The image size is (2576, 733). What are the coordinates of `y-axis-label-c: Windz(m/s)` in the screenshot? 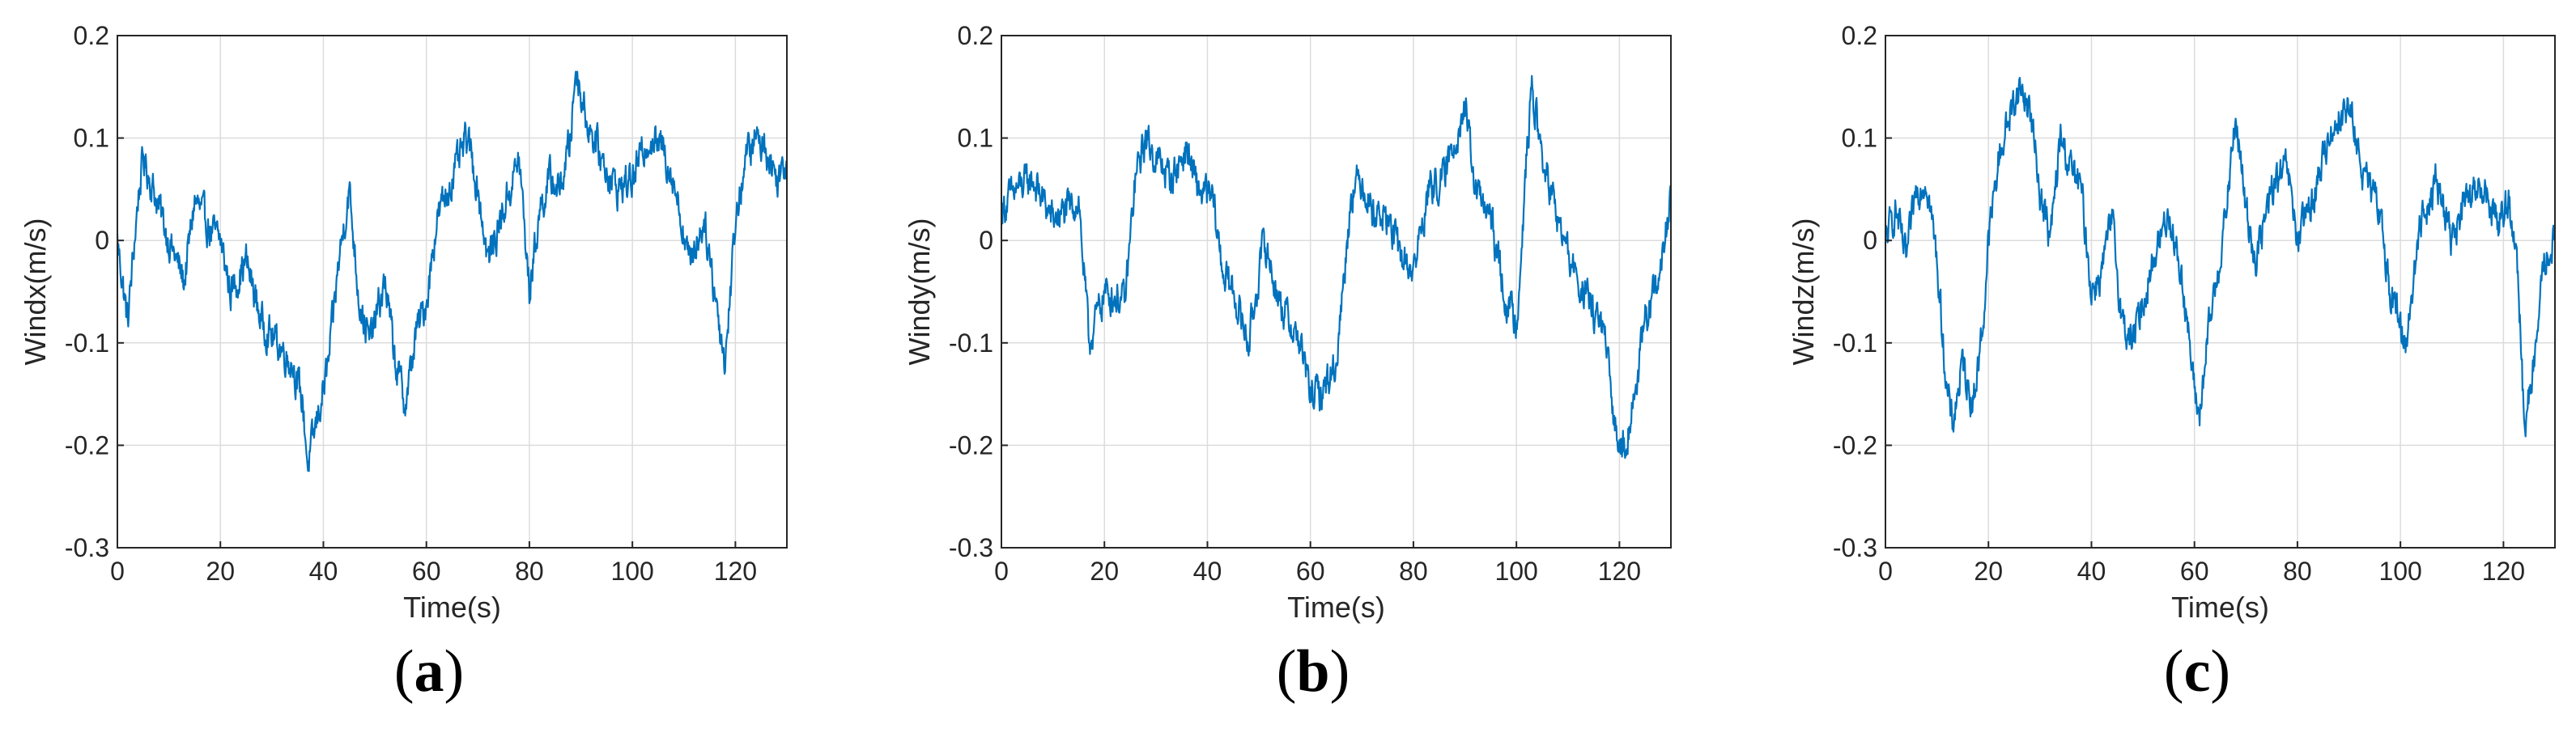 It's located at (1803, 292).